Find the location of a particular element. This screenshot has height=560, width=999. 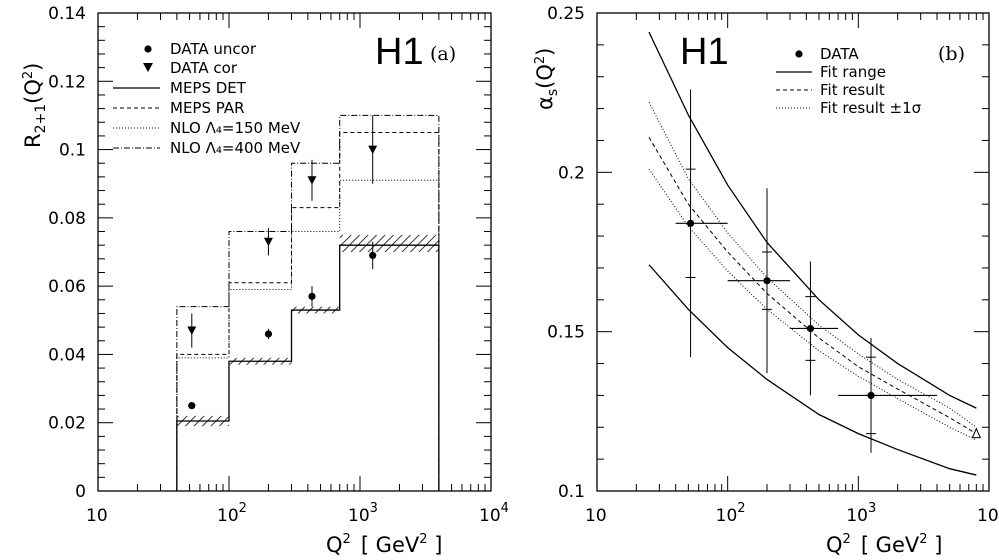

legend-label: Fit range is located at coordinates (853, 72).